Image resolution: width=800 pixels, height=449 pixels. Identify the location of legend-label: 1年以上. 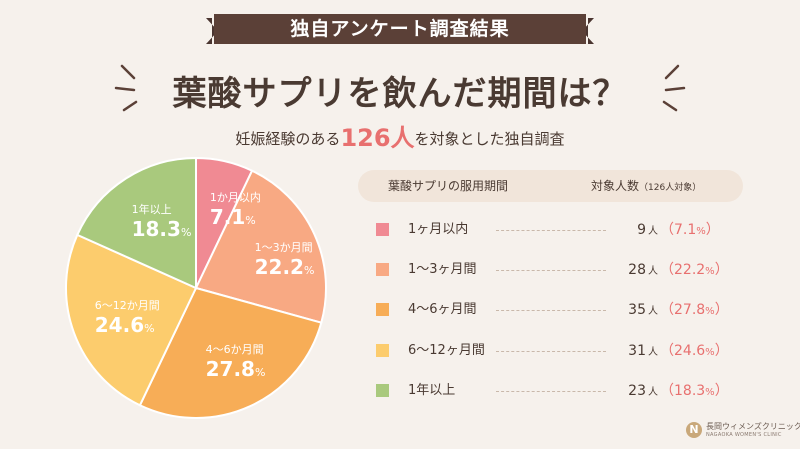
(432, 390).